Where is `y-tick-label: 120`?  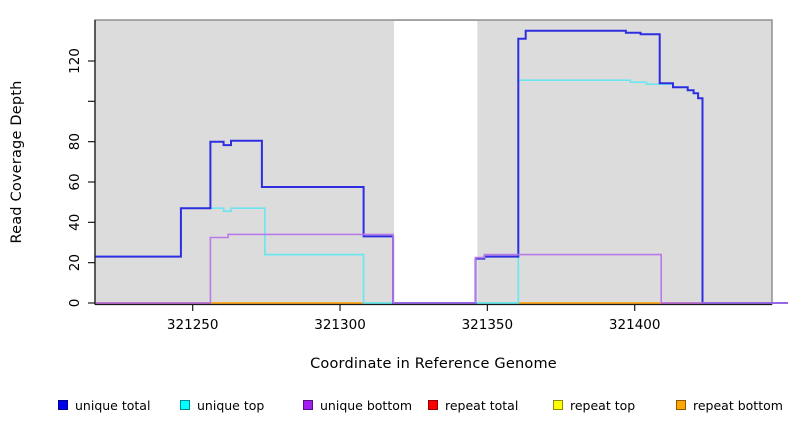 y-tick-label: 120 is located at coordinates (75, 61).